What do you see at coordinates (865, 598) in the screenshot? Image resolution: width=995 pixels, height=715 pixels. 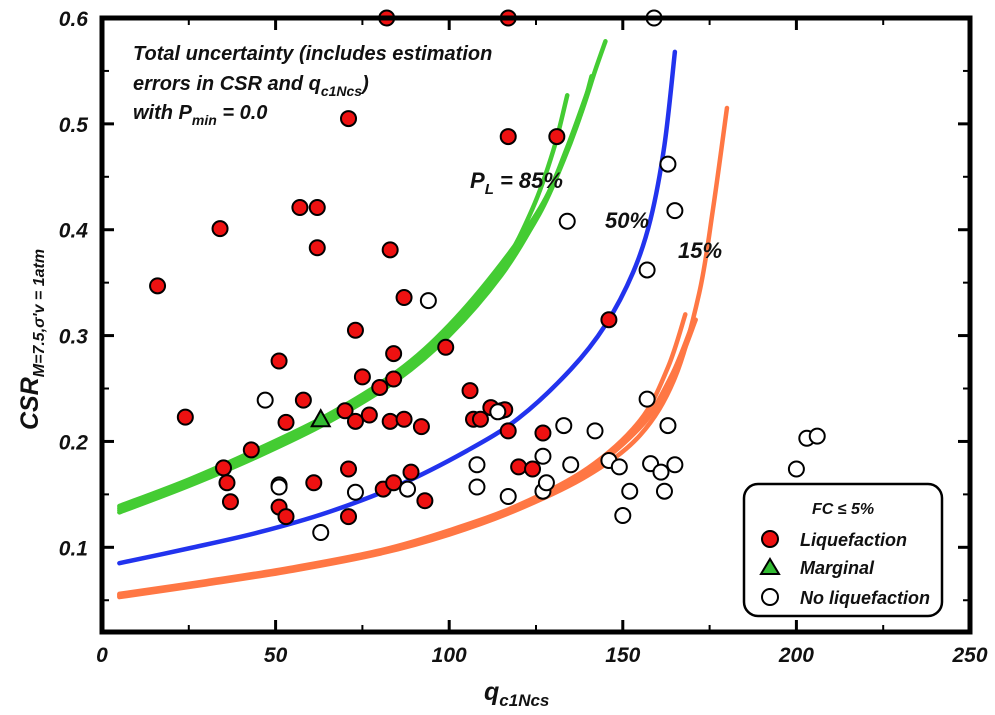 I see `legend-label-no-liquefaction: No liquefaction` at bounding box center [865, 598].